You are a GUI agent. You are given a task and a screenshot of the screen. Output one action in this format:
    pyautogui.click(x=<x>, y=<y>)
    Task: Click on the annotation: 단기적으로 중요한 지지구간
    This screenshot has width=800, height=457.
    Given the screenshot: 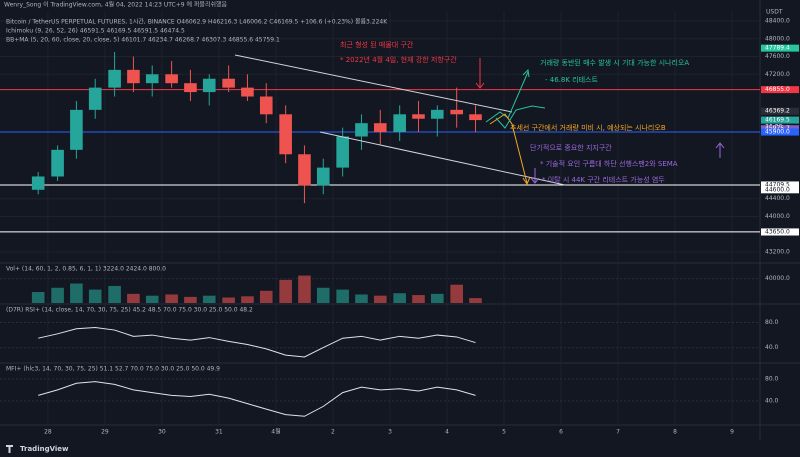 What is the action you would take?
    pyautogui.click(x=571, y=147)
    